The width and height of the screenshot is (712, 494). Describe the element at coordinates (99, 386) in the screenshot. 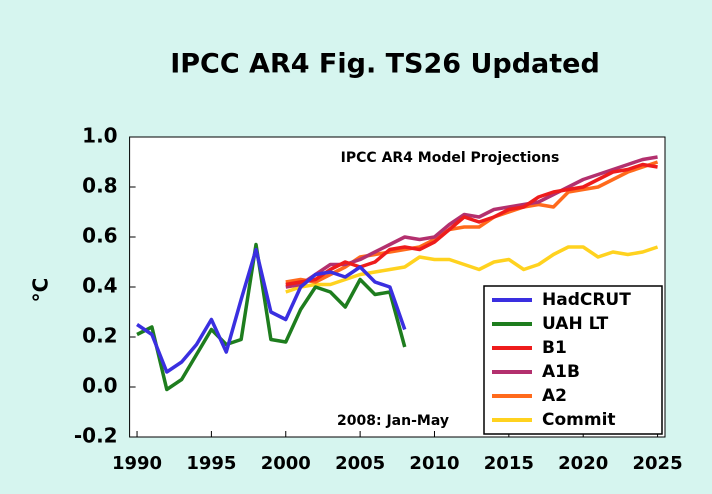

I see `y-tick-label: 0.0` at that location.